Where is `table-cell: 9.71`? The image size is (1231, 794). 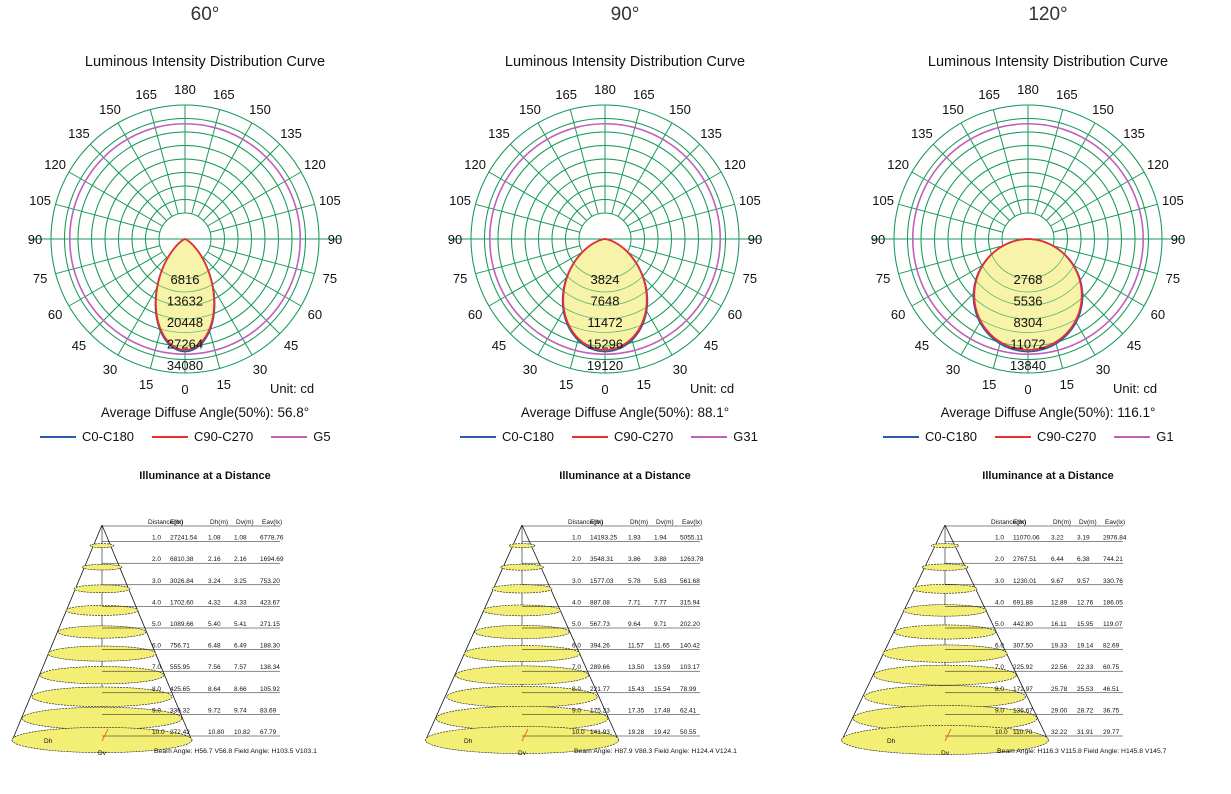 table-cell: 9.71 is located at coordinates (660, 624).